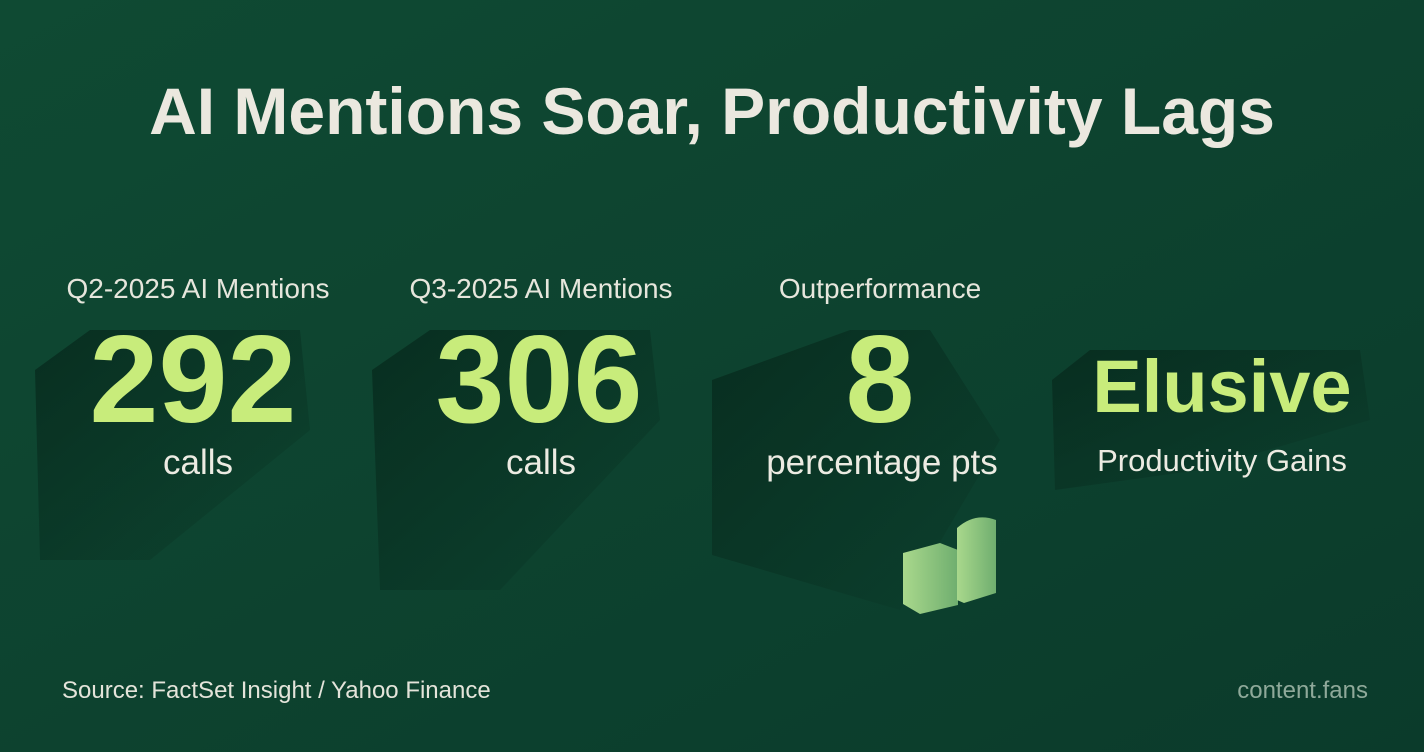 The height and width of the screenshot is (752, 1424). I want to click on stat-value: Elusive, so click(1221, 386).